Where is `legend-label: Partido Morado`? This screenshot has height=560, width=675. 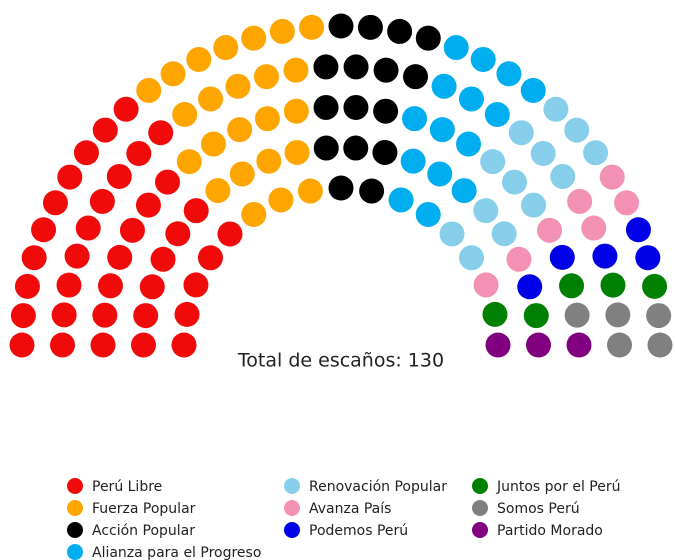
legend-label: Partido Morado is located at coordinates (550, 531).